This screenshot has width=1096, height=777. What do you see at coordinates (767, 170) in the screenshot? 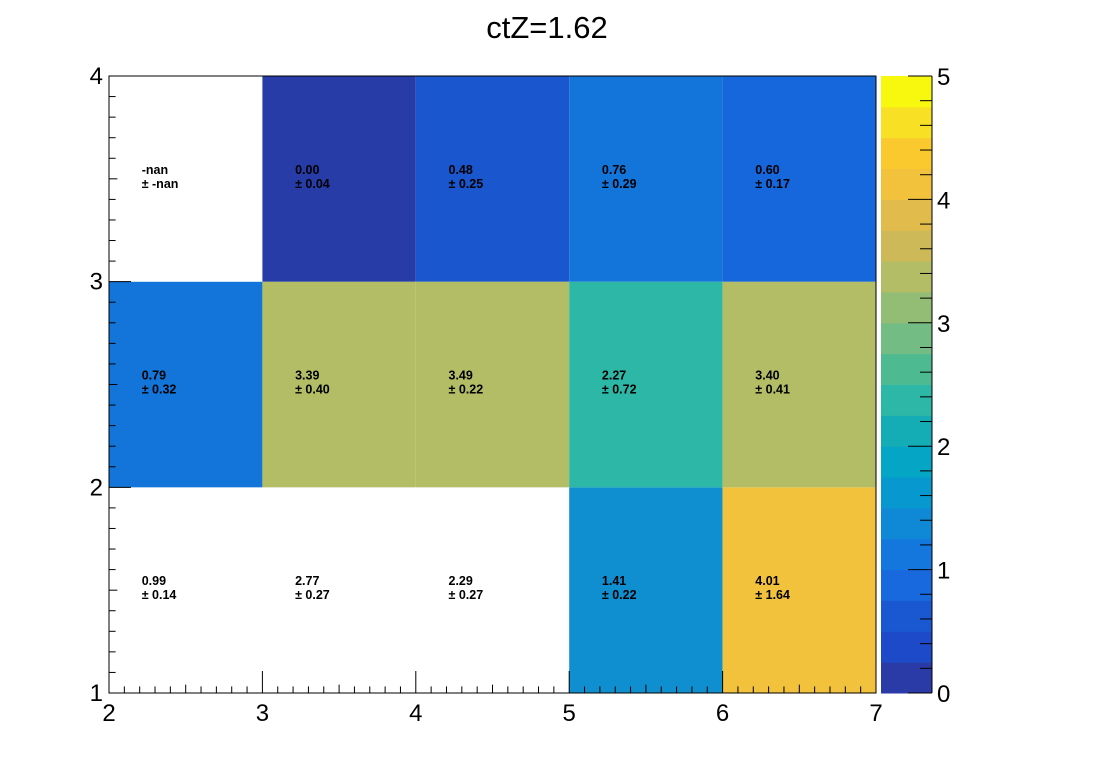
I see `cell-value-label: 0.60` at bounding box center [767, 170].